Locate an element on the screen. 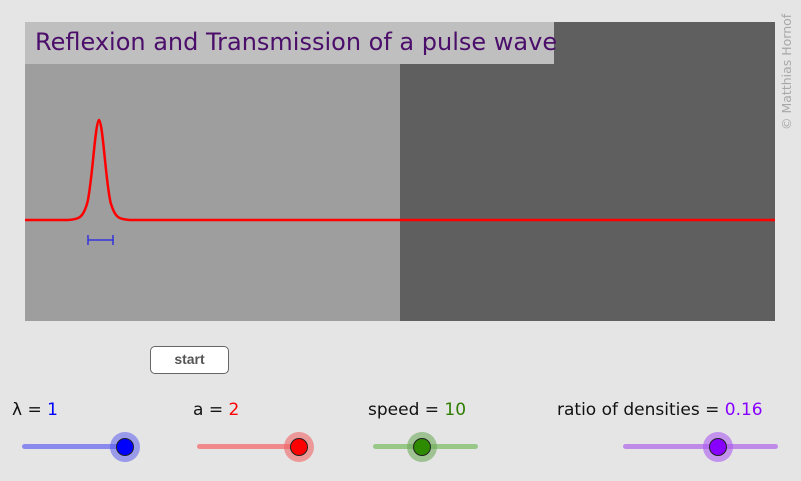  wavelength-marker is located at coordinates (100, 240).